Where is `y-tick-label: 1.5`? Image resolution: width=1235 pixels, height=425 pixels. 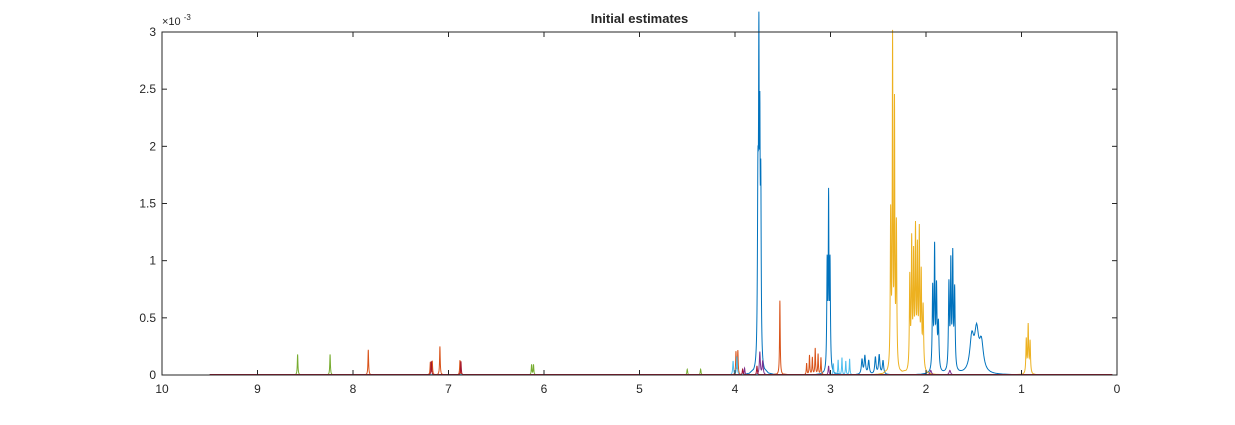 y-tick-label: 1.5 is located at coordinates (147, 204).